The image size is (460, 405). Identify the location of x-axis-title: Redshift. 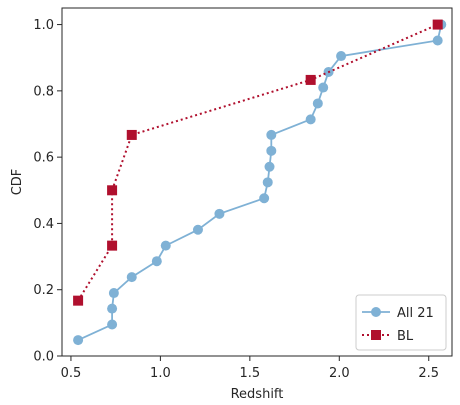
(257, 394).